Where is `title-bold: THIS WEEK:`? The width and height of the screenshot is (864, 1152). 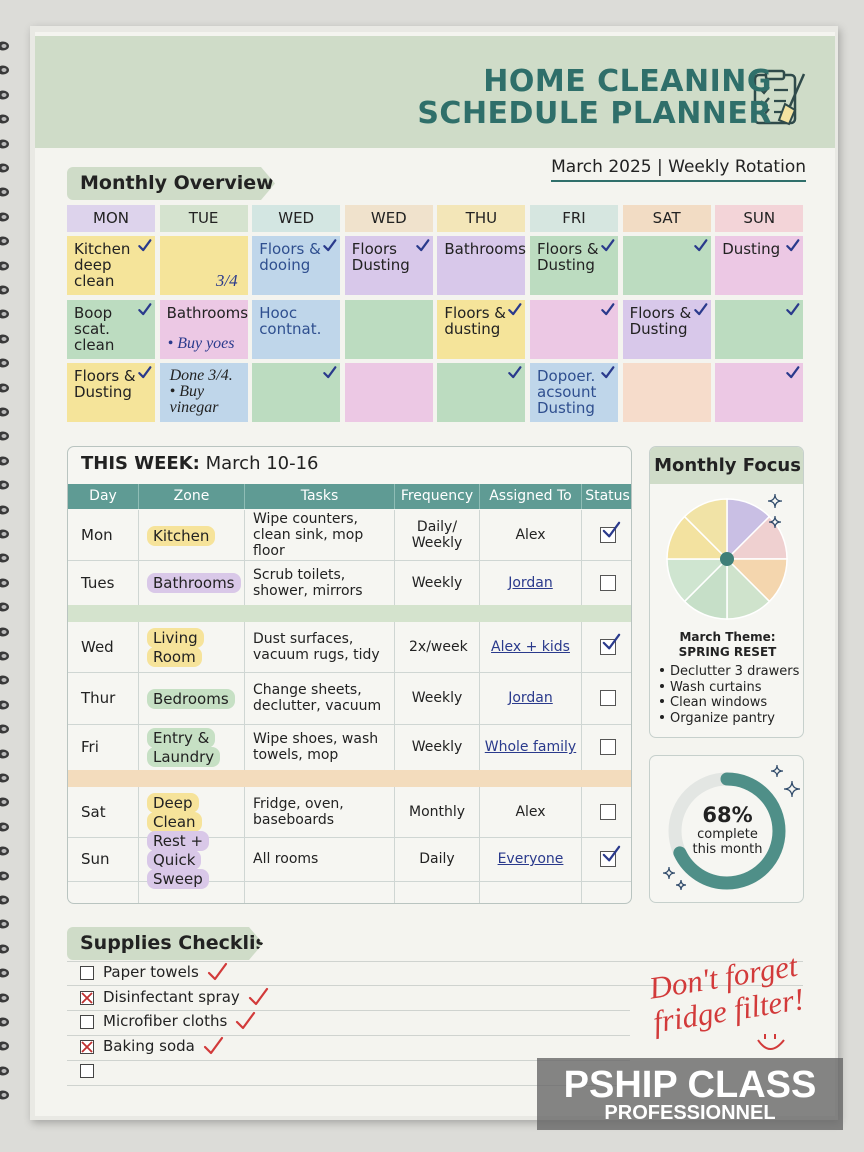
title-bold: THIS WEEK: is located at coordinates (140, 463).